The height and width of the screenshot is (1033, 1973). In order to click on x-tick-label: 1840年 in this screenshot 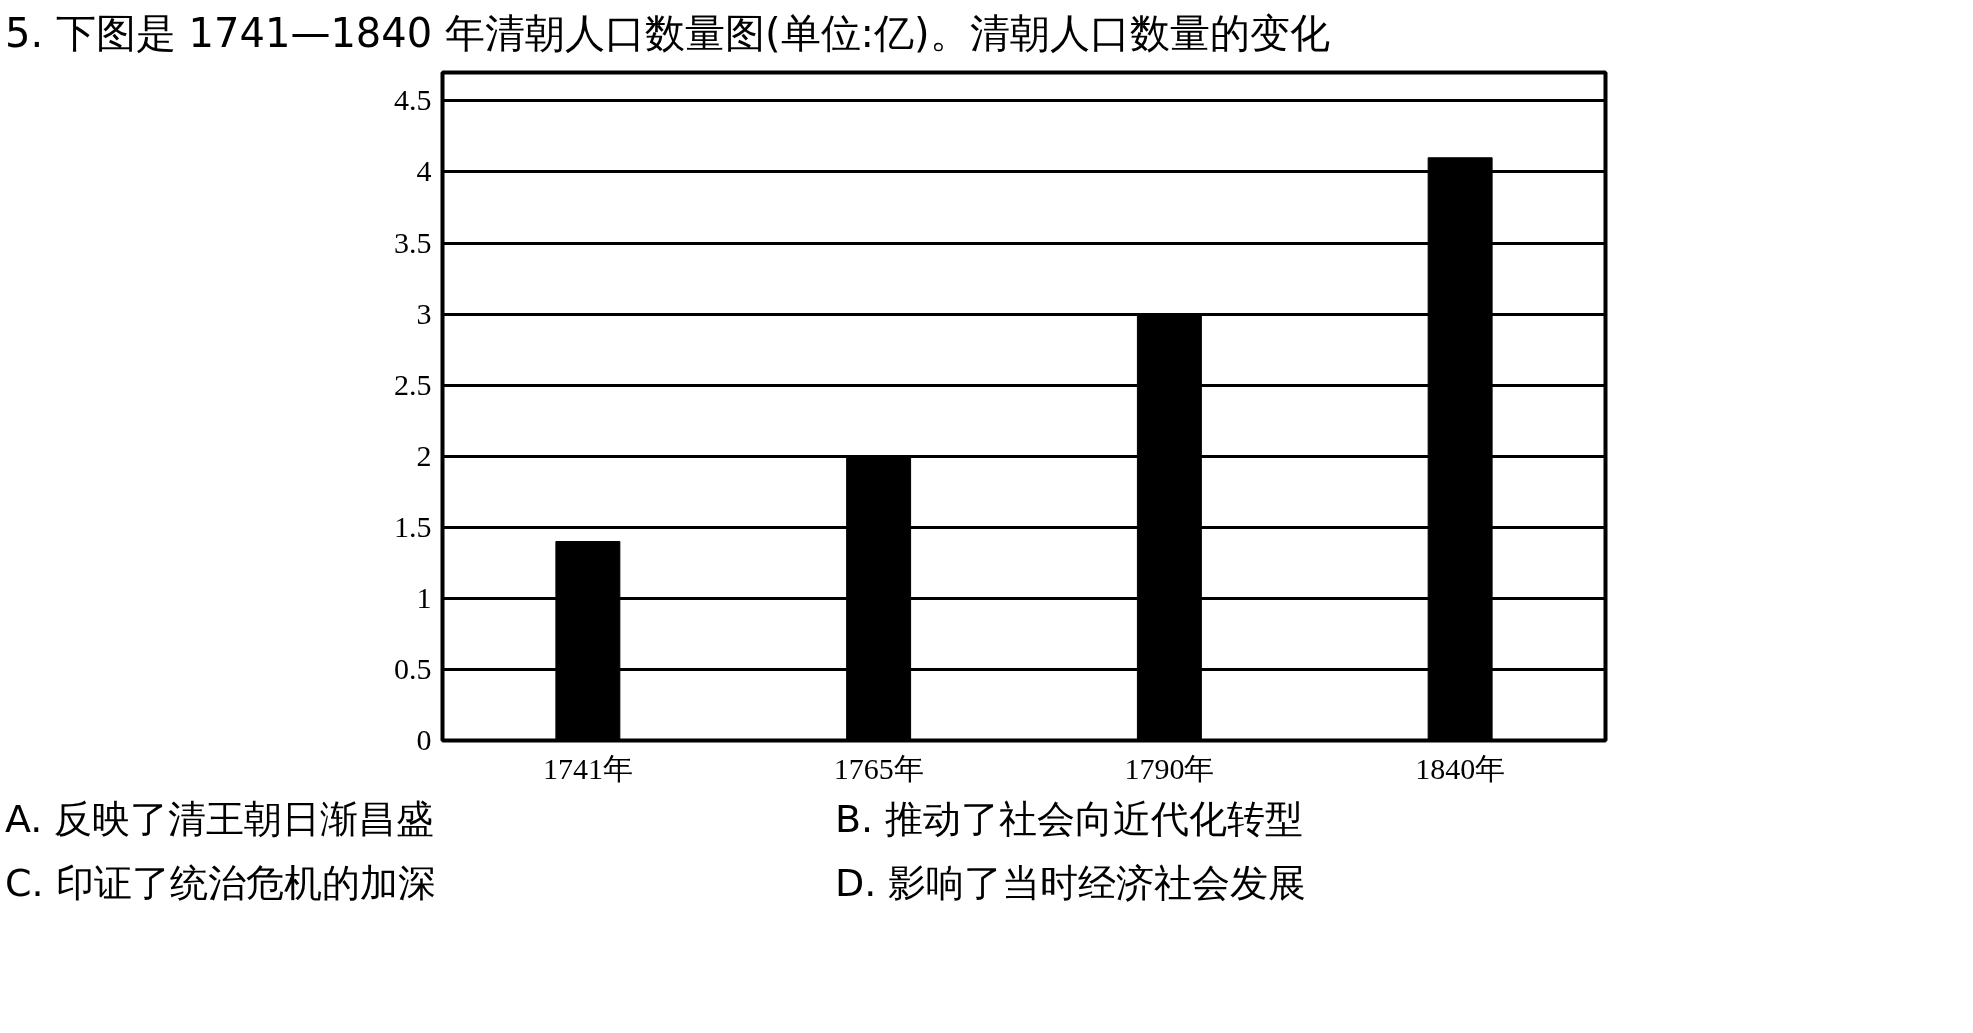, I will do `click(1460, 768)`.